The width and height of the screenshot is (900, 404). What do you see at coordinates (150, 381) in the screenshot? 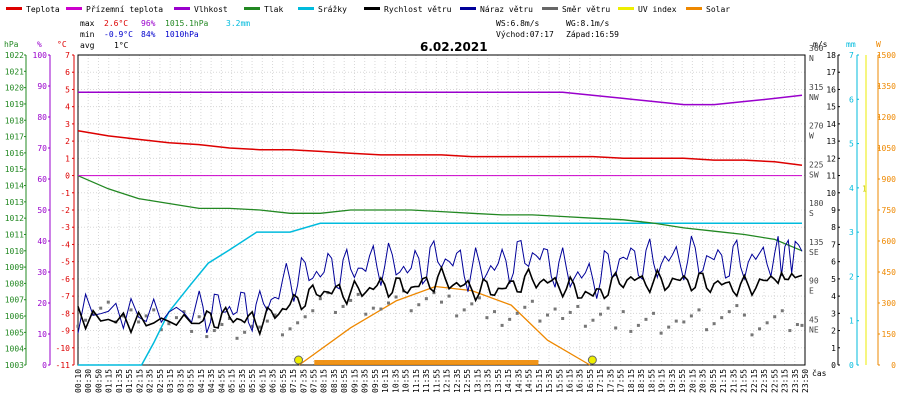
I see `x-tick-label: 02:35` at bounding box center [150, 381].